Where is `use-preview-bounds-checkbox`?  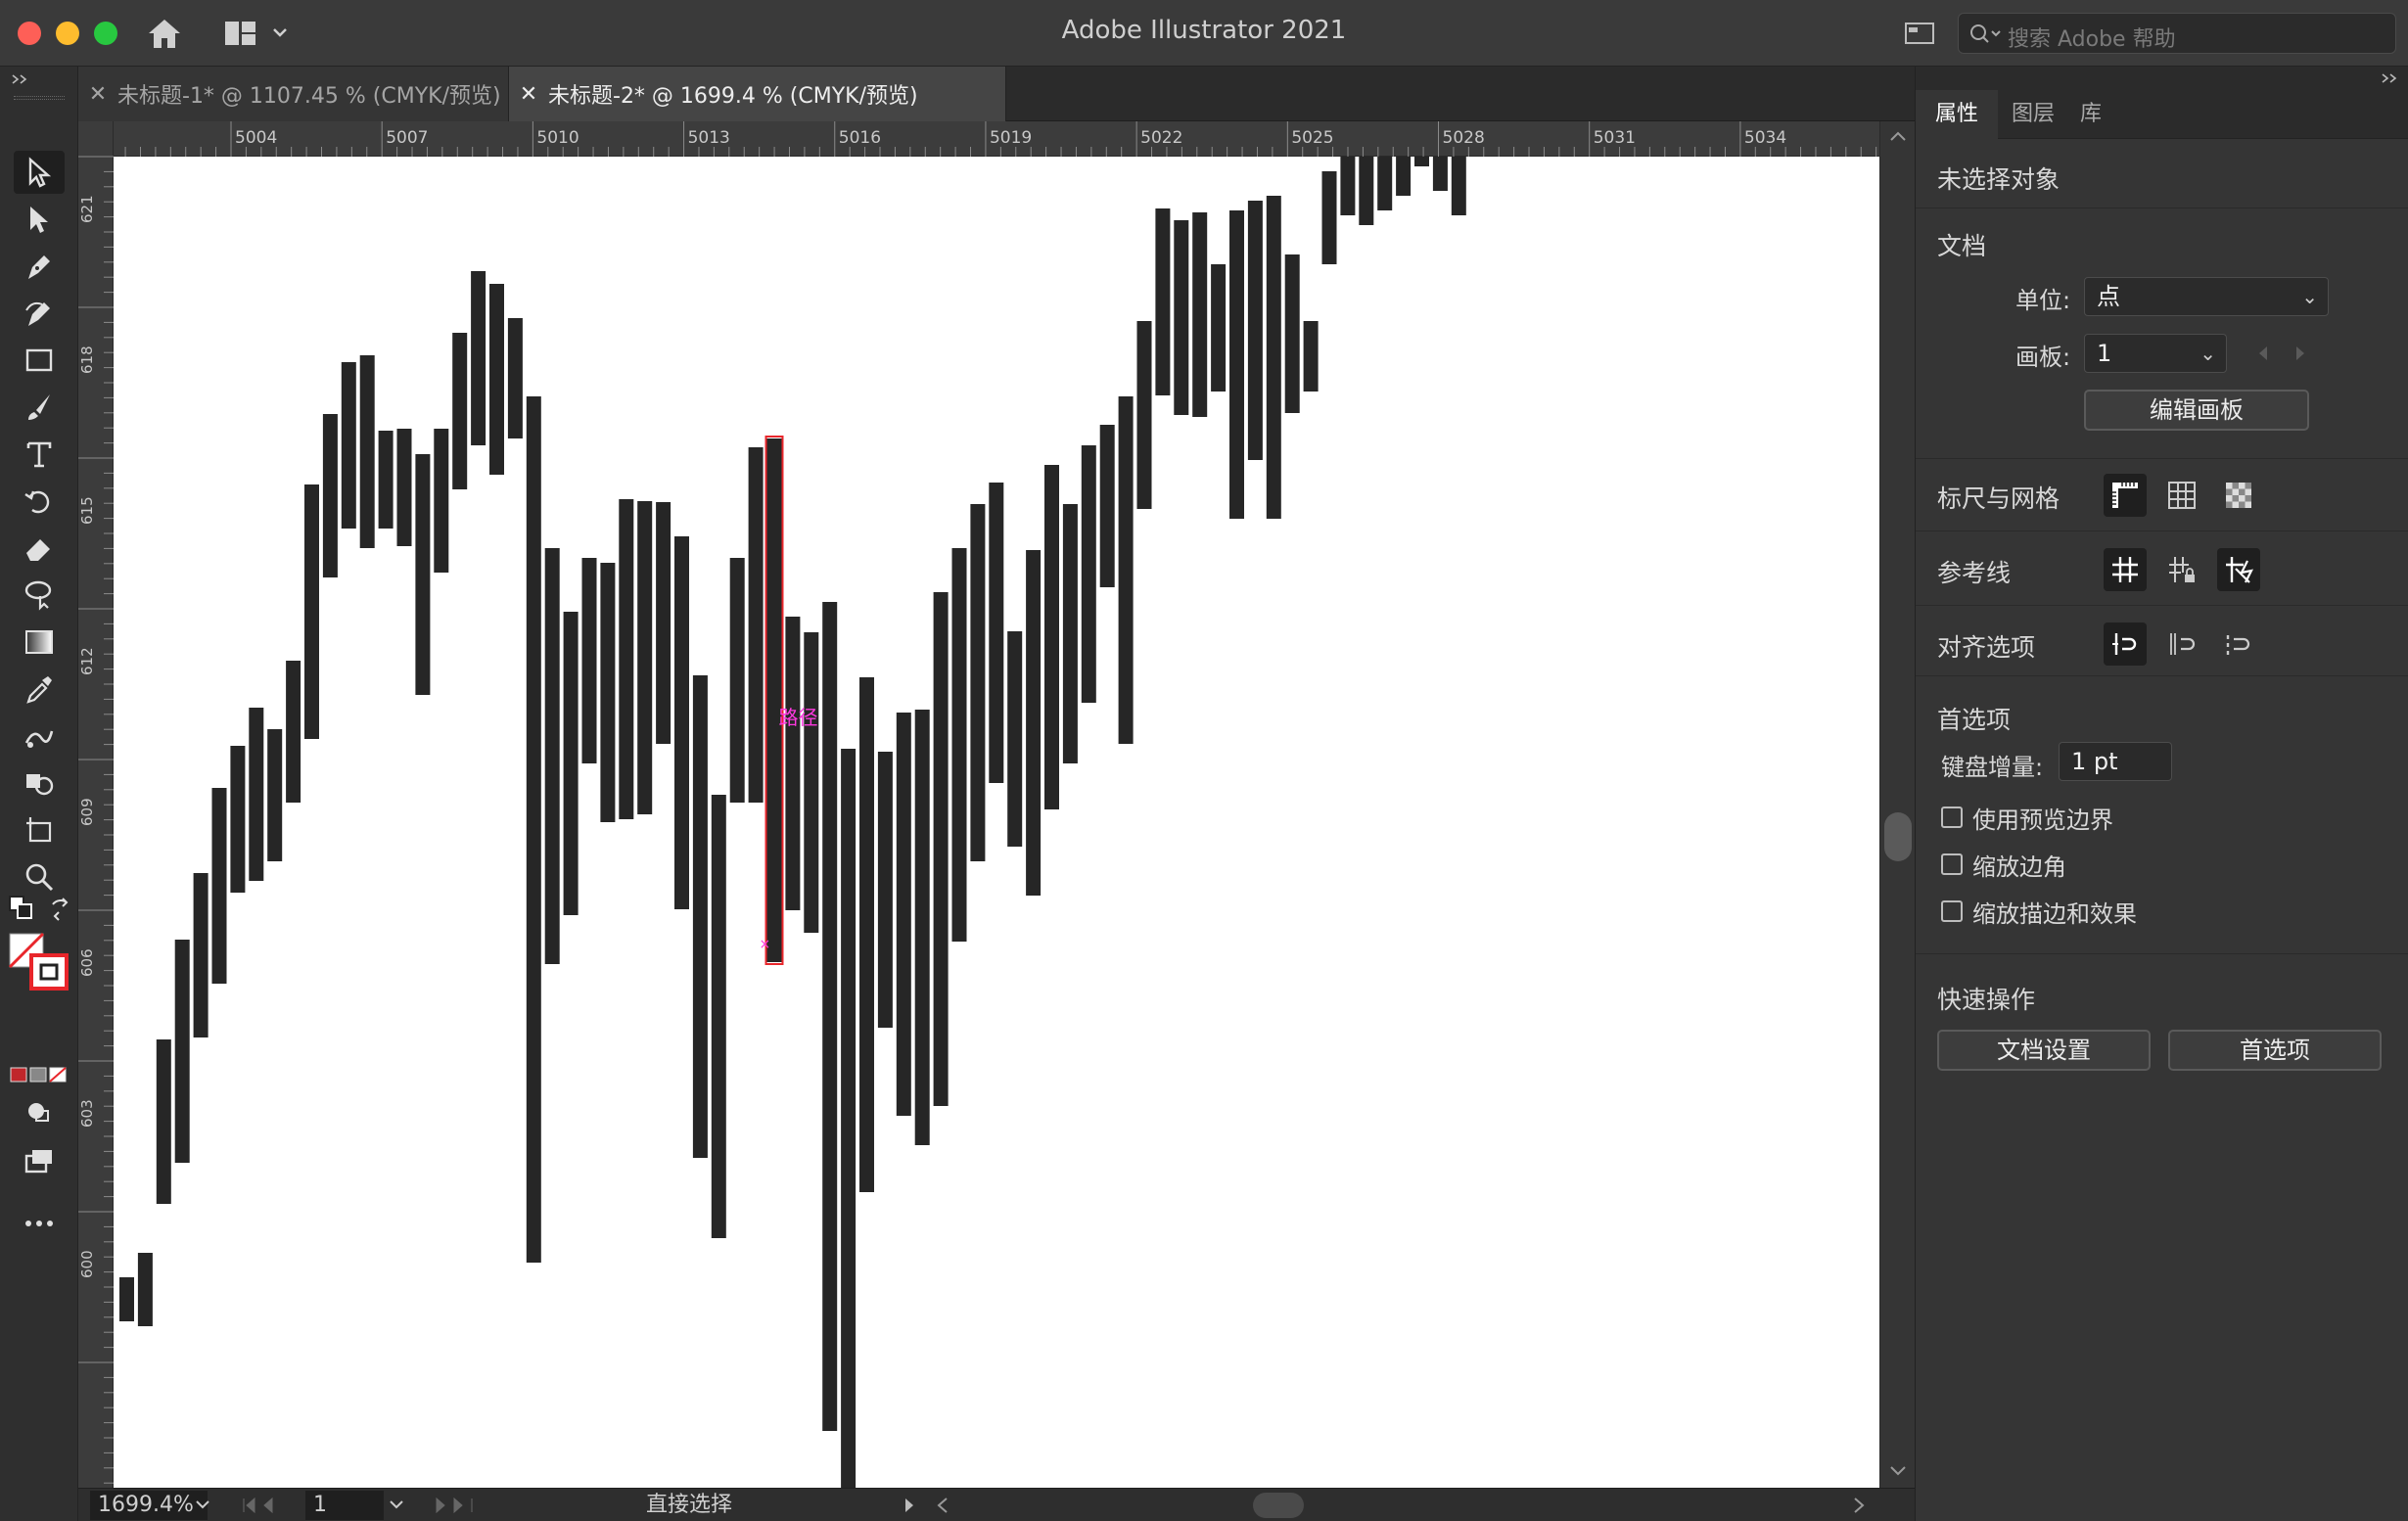 use-preview-bounds-checkbox is located at coordinates (1952, 818).